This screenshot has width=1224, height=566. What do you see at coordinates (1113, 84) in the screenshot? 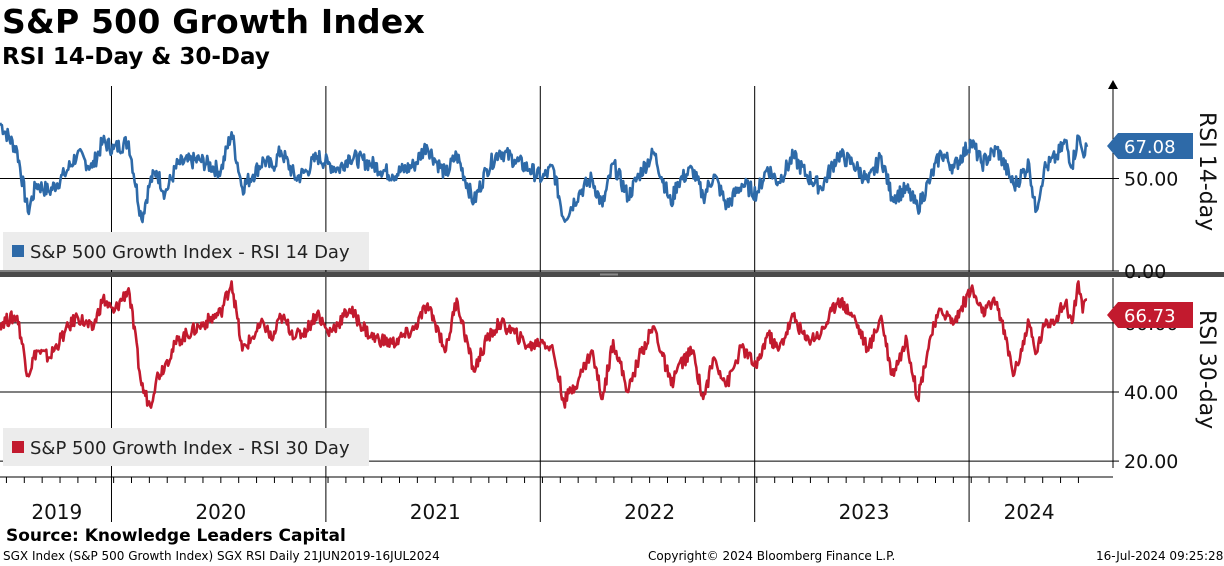
I see `axis-arrow-icon` at bounding box center [1113, 84].